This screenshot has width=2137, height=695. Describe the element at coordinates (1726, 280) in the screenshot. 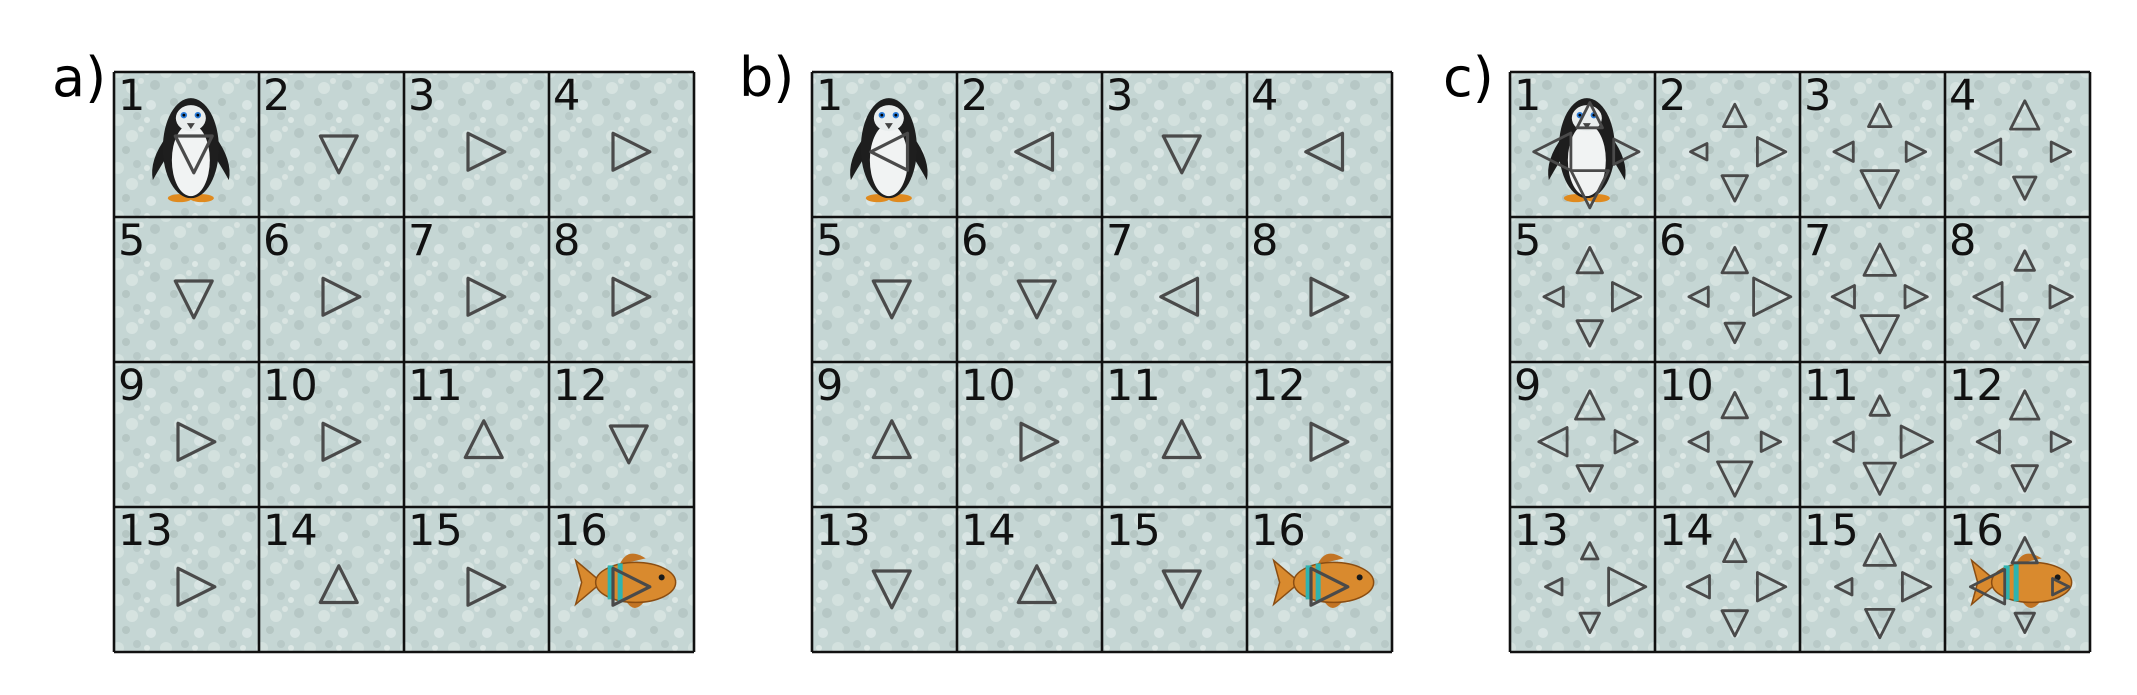

I see `grid-cell: 6` at that location.